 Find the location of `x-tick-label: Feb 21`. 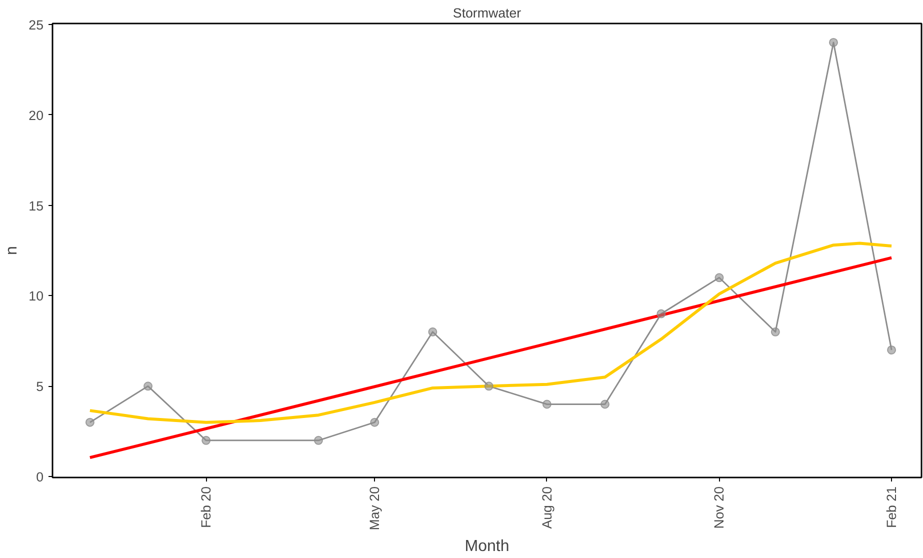

x-tick-label: Feb 21 is located at coordinates (892, 507).